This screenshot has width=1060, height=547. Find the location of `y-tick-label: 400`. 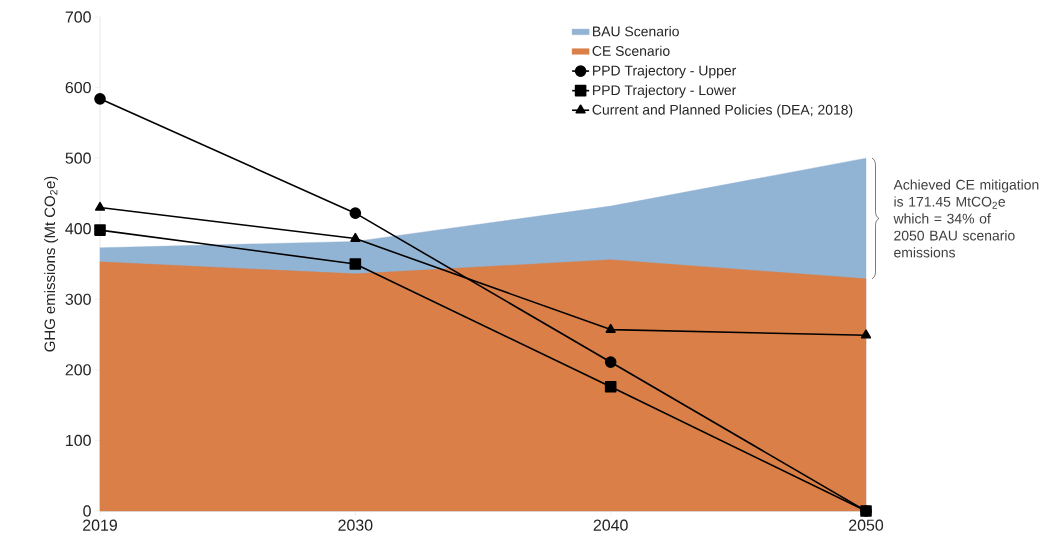

y-tick-label: 400 is located at coordinates (78, 229).